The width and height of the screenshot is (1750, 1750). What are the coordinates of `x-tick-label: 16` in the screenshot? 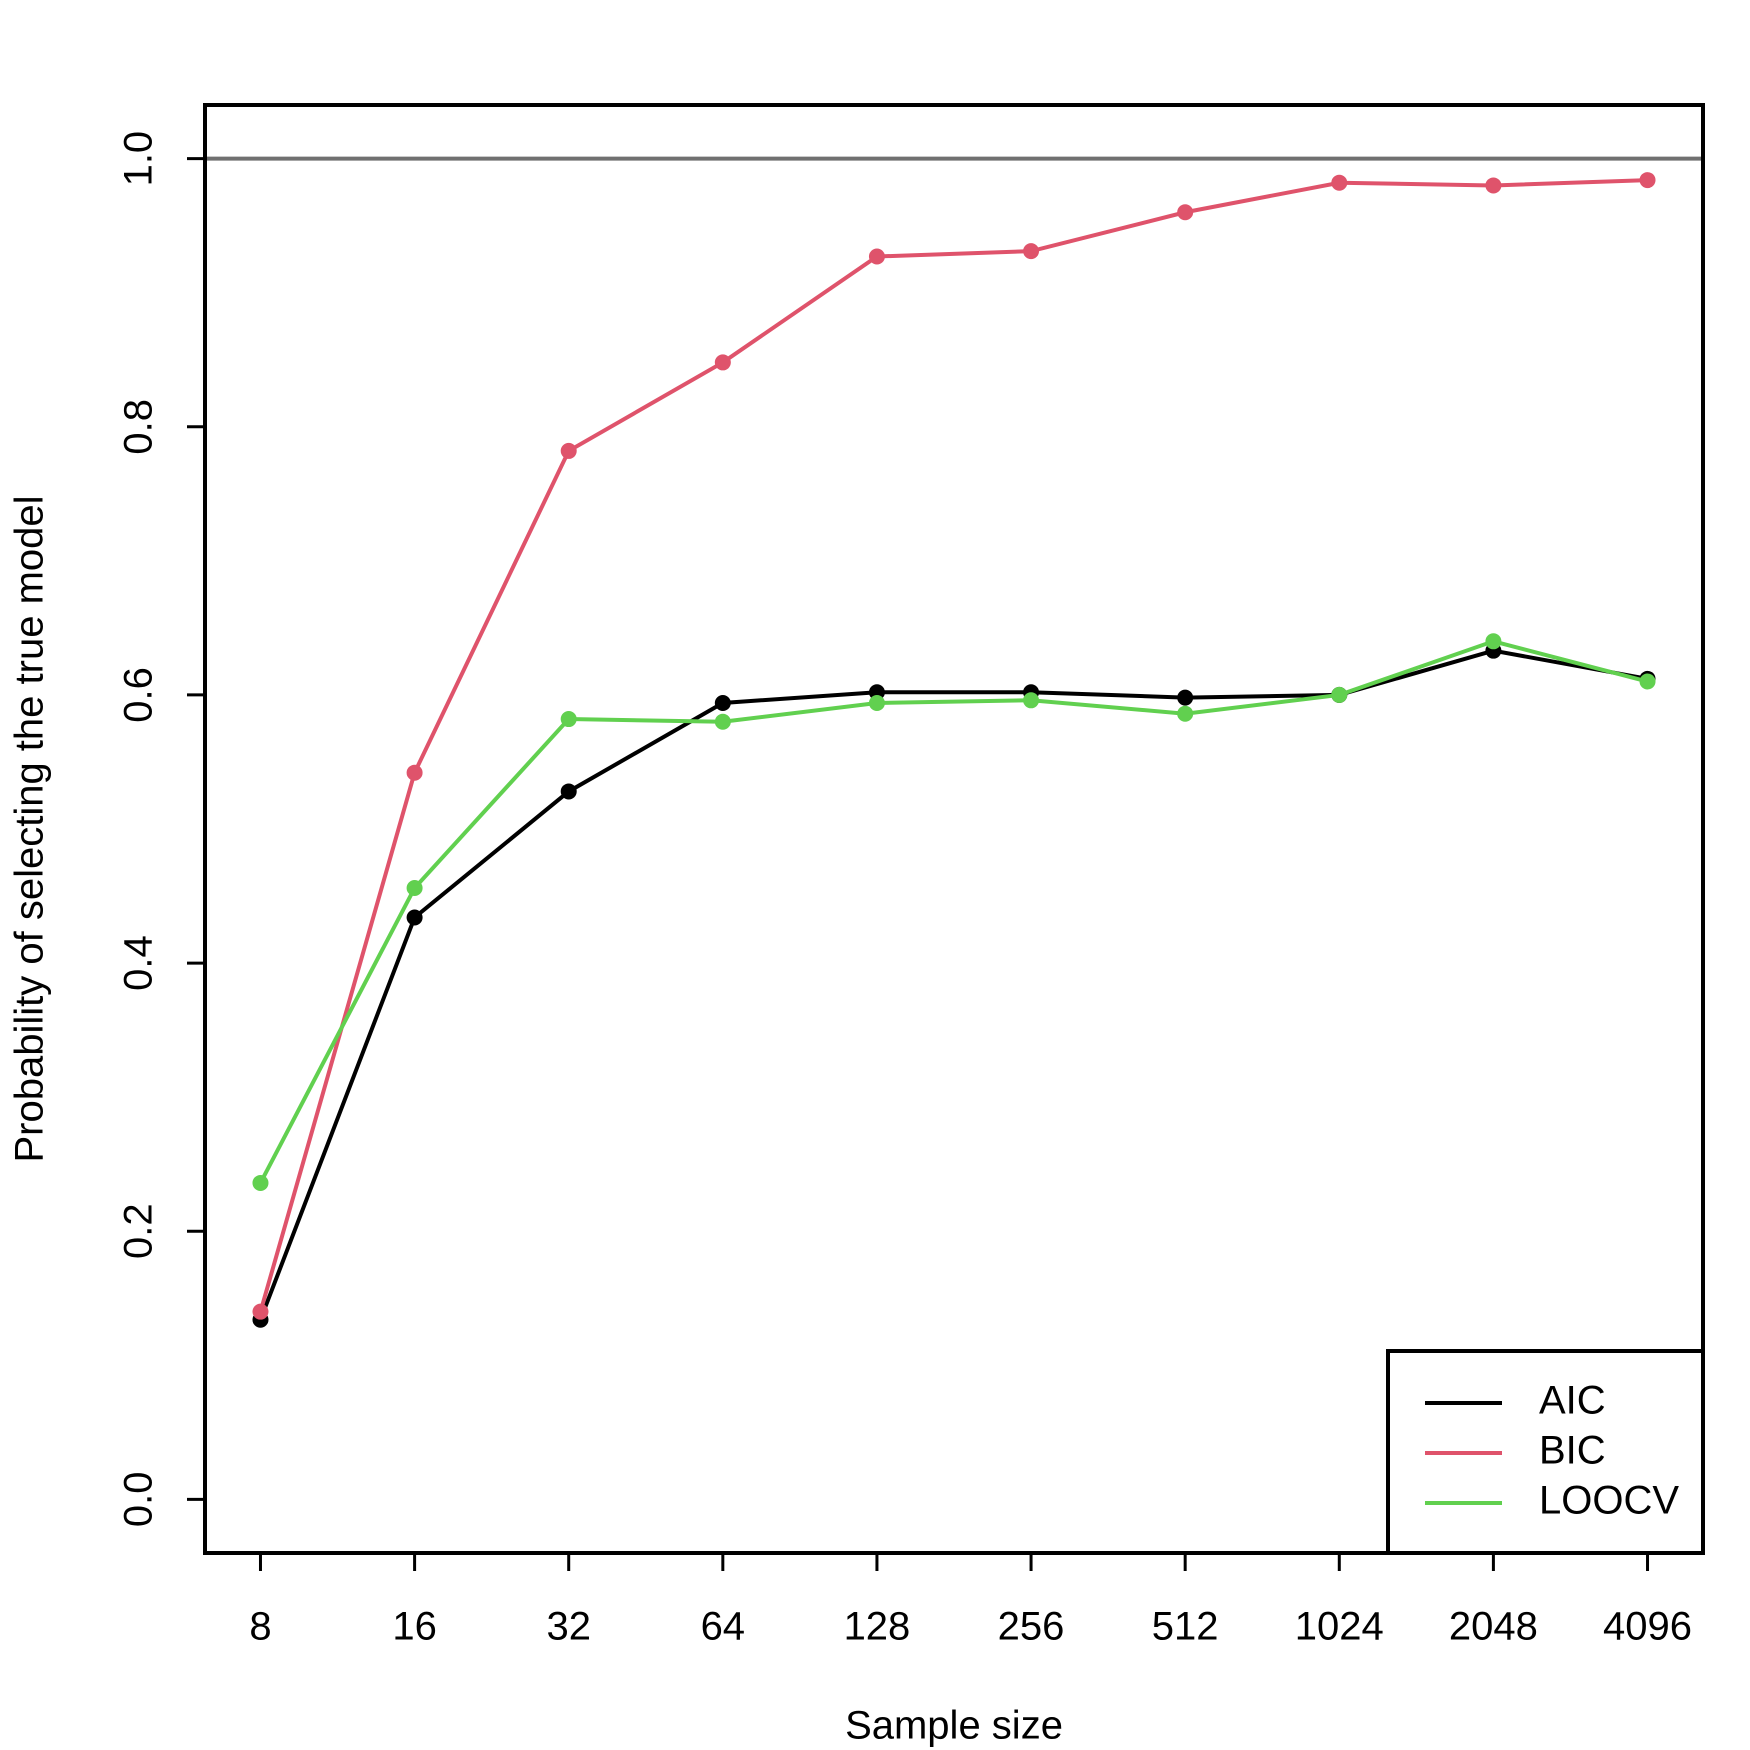 It's located at (414, 1627).